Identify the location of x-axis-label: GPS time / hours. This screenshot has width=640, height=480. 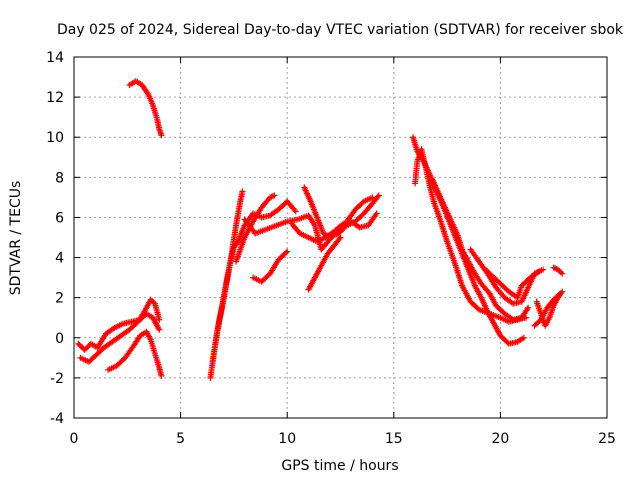
(339, 466).